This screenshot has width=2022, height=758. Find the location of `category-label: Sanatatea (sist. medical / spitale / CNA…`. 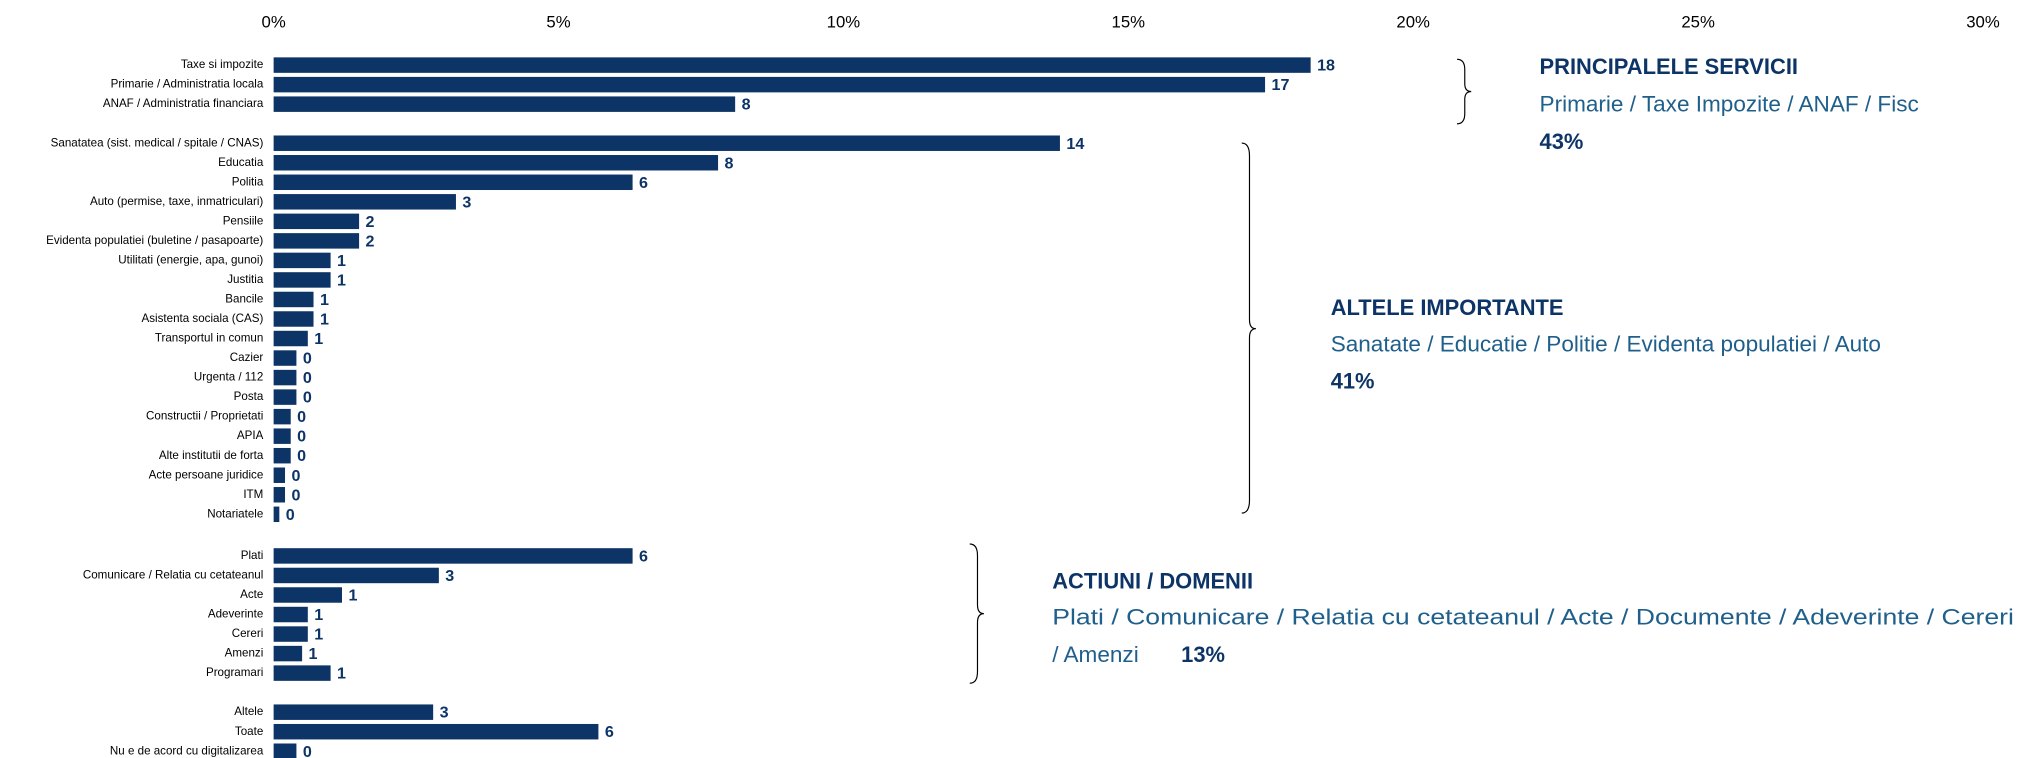

category-label: Sanatatea (sist. medical / spitale / CNA… is located at coordinates (157, 142).